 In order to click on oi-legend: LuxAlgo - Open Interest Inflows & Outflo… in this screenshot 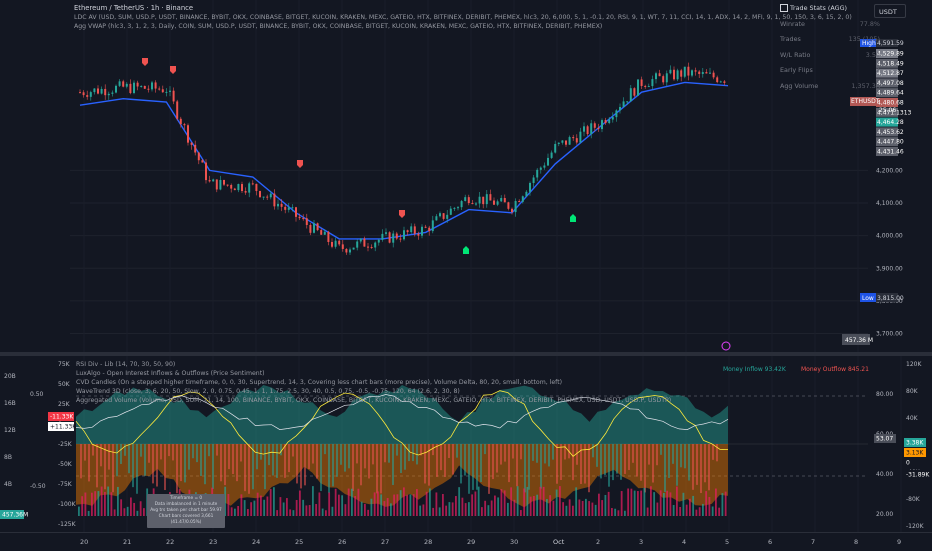, I will do `click(170, 373)`.